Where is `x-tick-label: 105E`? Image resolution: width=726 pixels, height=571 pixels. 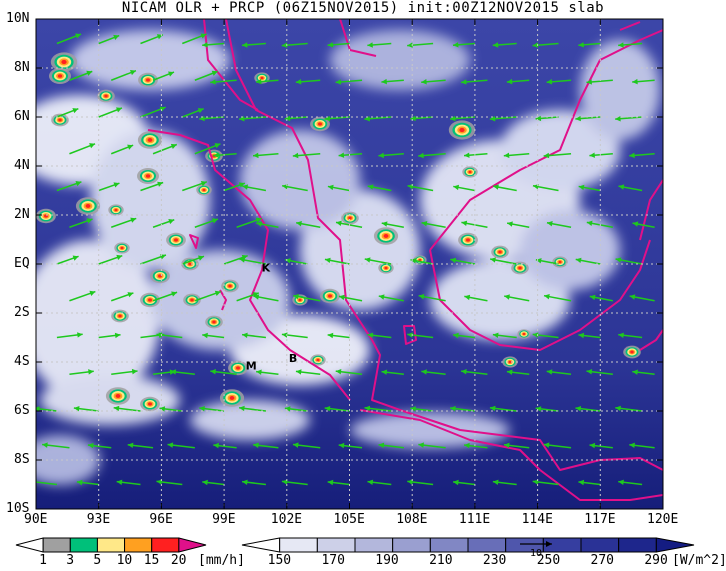
x-tick-label: 105E is located at coordinates (349, 519).